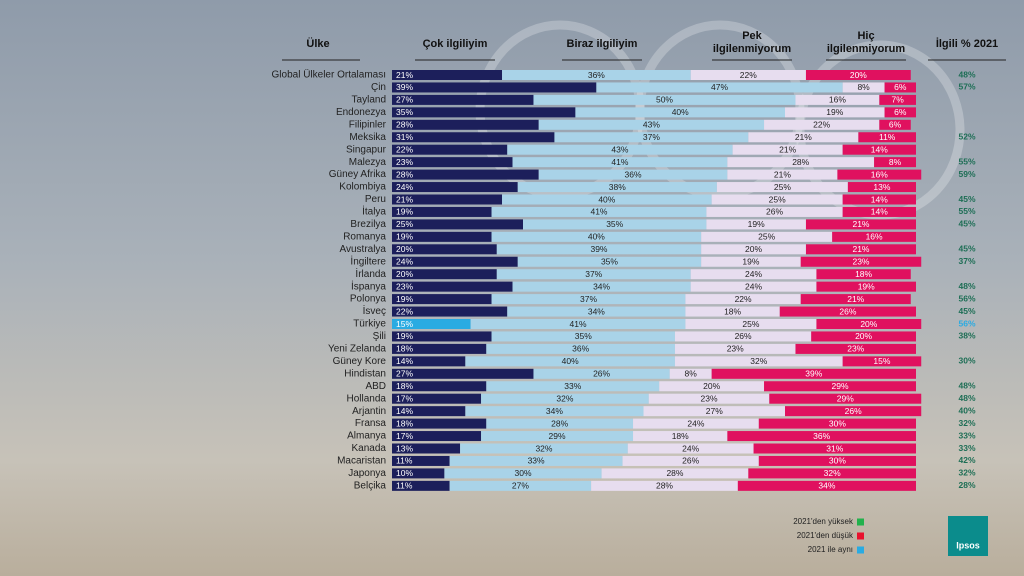 This screenshot has width=1024, height=576. What do you see at coordinates (404, 324) in the screenshot?
I see `data-label: 15%` at bounding box center [404, 324].